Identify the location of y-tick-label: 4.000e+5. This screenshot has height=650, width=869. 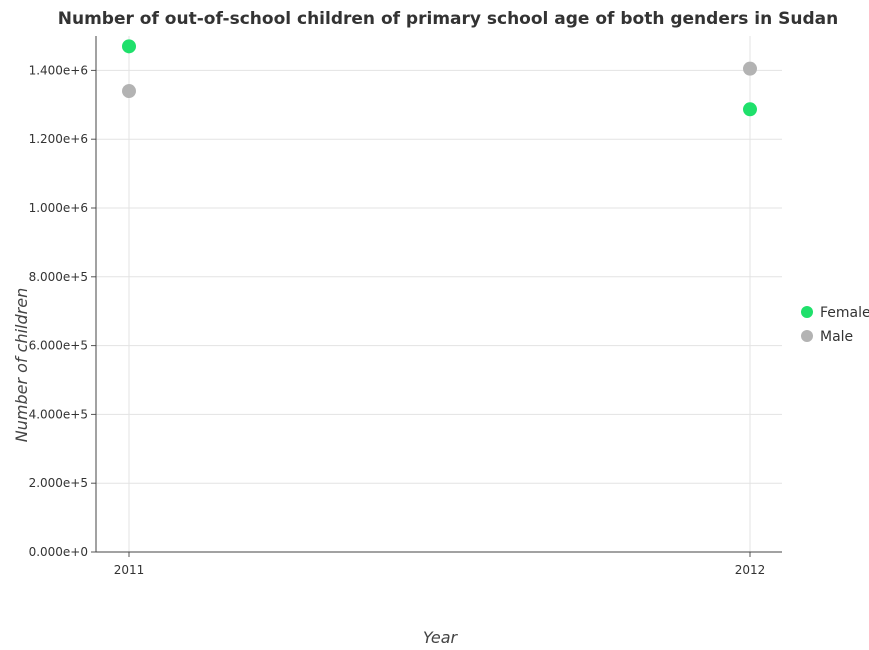
(58, 414).